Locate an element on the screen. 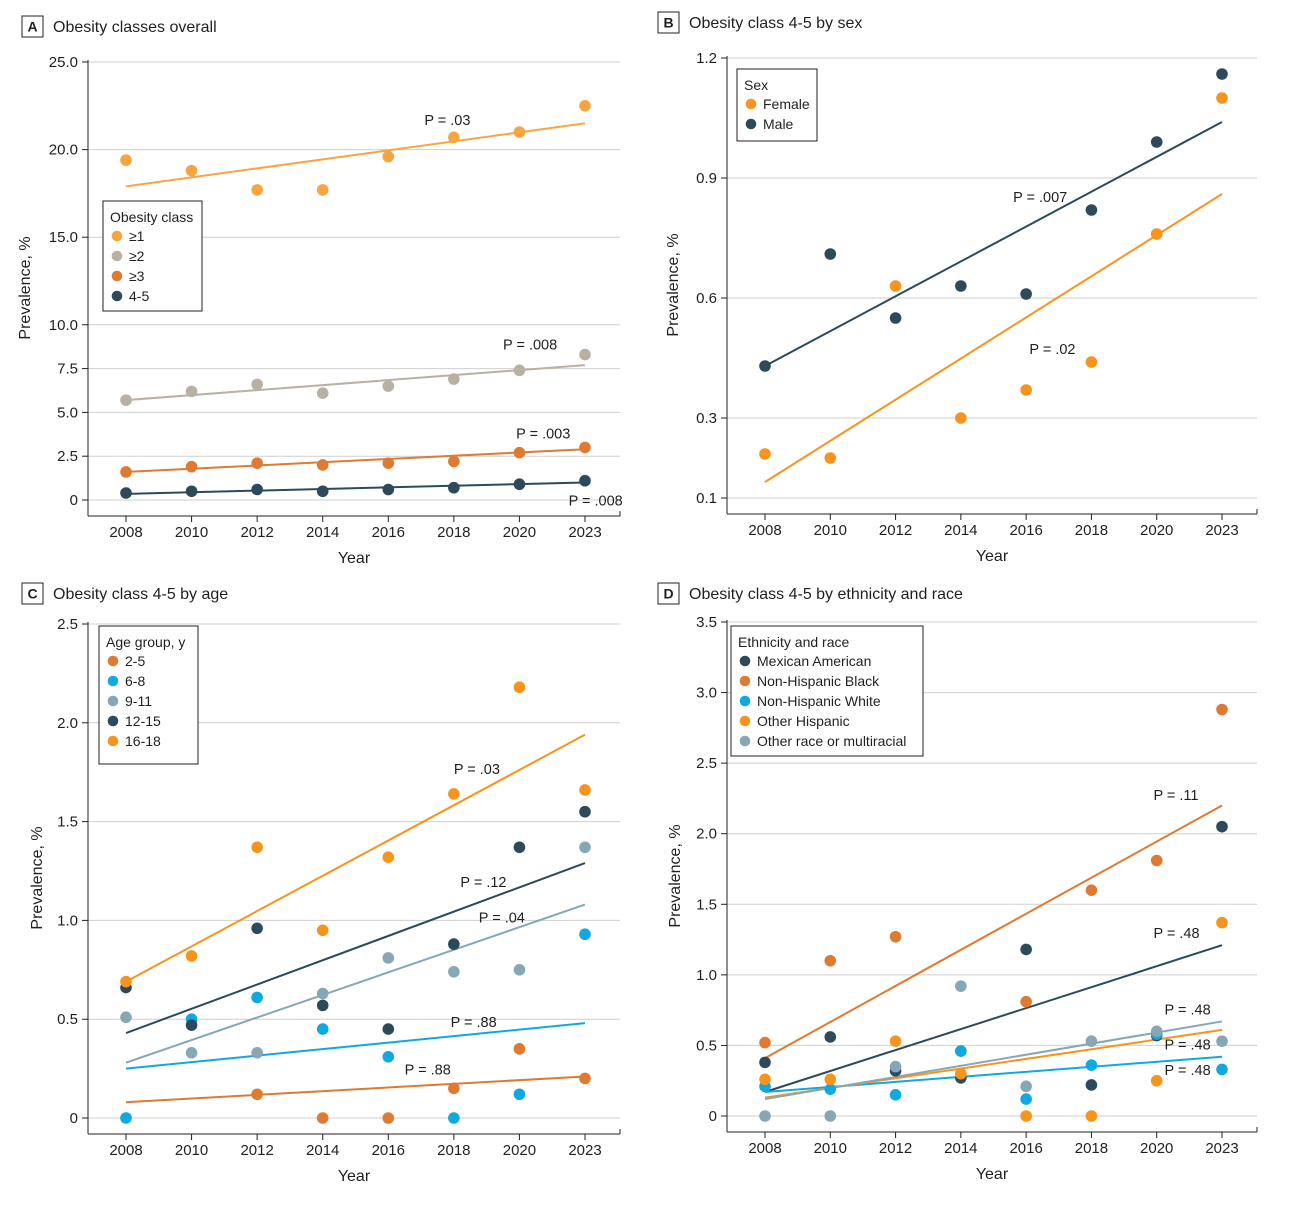 Image resolution: width=1290 pixels, height=1215 pixels. p-value-label: P = .04 is located at coordinates (502, 918).